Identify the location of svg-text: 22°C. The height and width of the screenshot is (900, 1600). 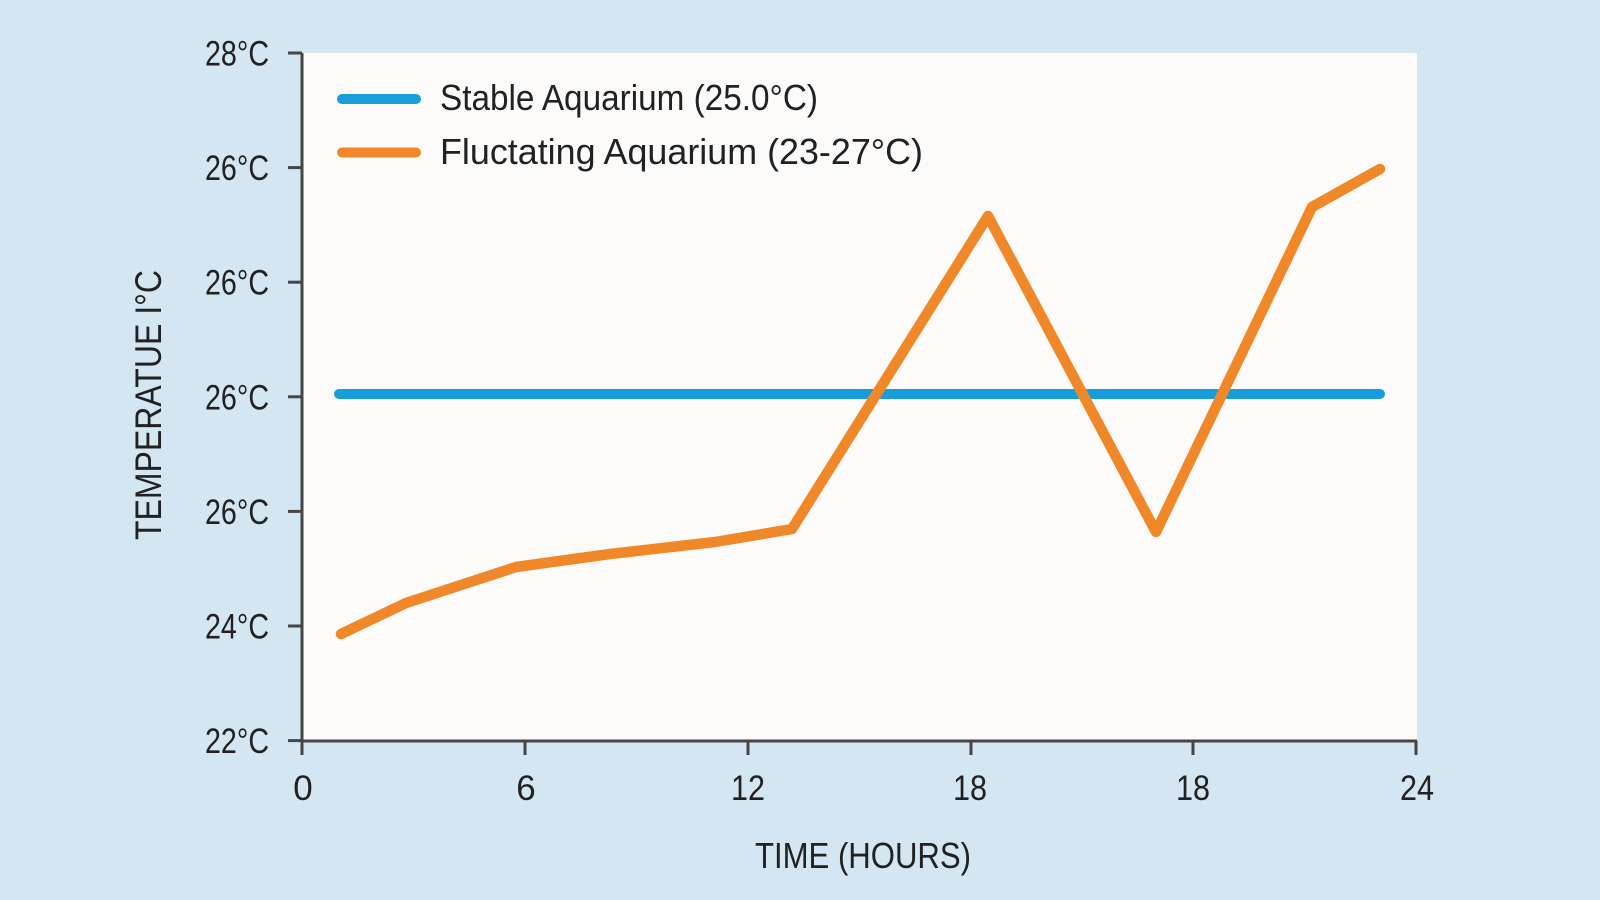
(237, 741).